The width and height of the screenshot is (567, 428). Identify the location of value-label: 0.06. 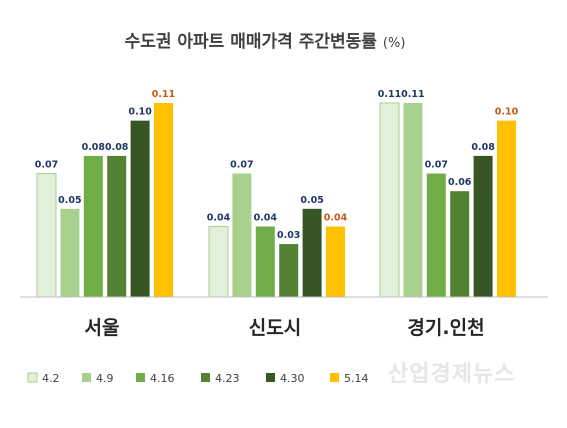
(460, 182).